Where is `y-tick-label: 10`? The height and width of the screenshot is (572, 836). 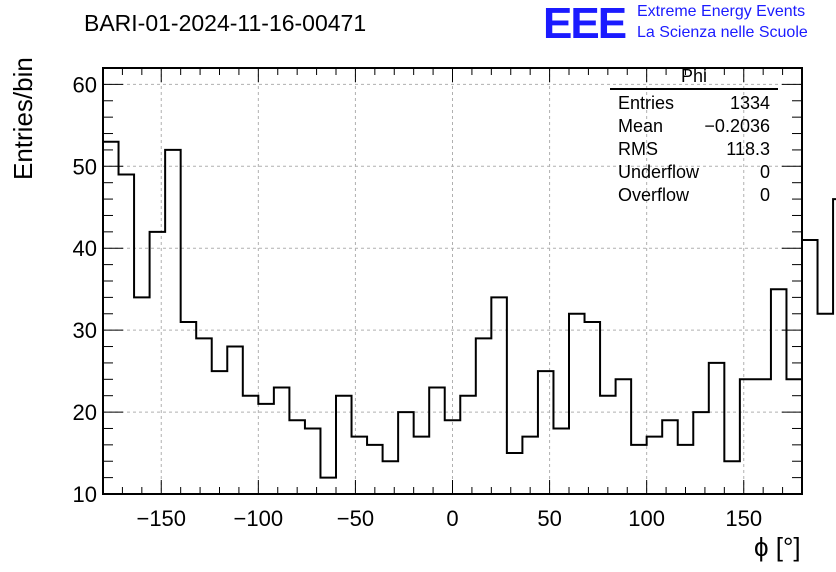 y-tick-label: 10 is located at coordinates (85, 494).